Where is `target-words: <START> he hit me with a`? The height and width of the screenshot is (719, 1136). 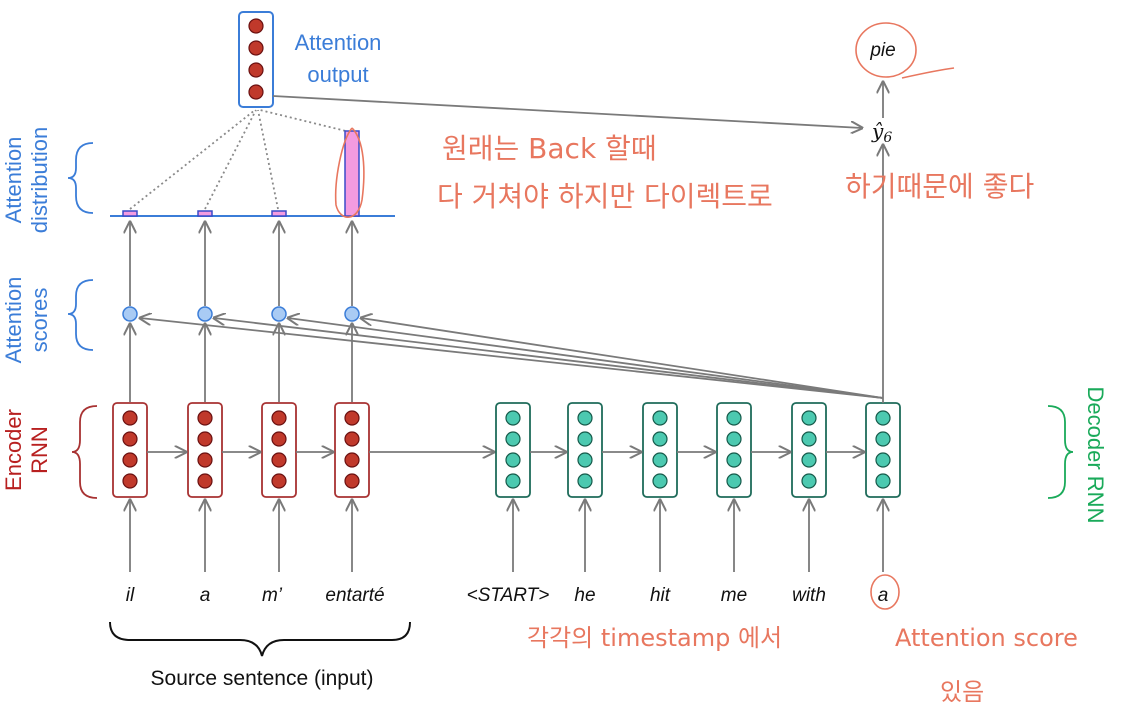
target-words: <START> he hit me with a is located at coordinates (678, 595).